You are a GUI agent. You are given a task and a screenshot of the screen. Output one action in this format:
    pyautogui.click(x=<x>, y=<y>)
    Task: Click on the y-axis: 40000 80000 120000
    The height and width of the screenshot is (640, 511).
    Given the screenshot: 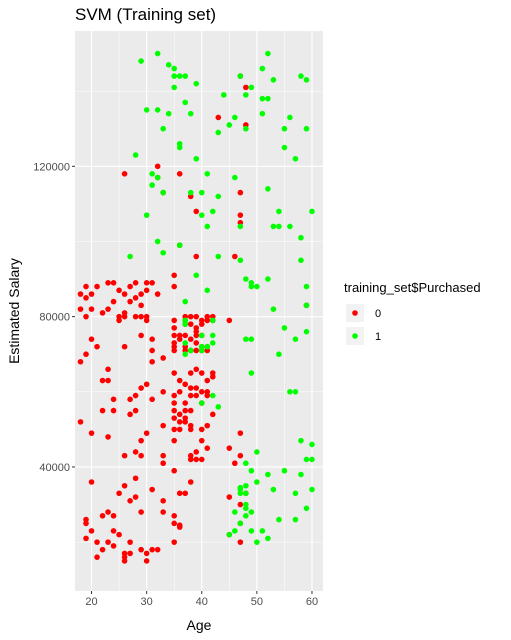 What is the action you would take?
    pyautogui.click(x=54, y=317)
    